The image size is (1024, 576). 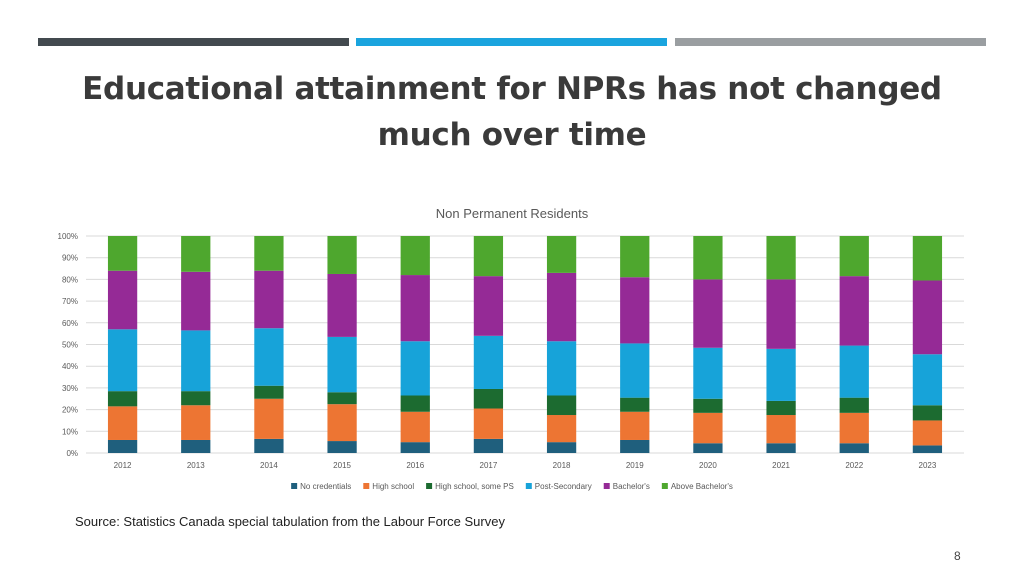 What do you see at coordinates (708, 465) in the screenshot?
I see `x-tick-label: 2020` at bounding box center [708, 465].